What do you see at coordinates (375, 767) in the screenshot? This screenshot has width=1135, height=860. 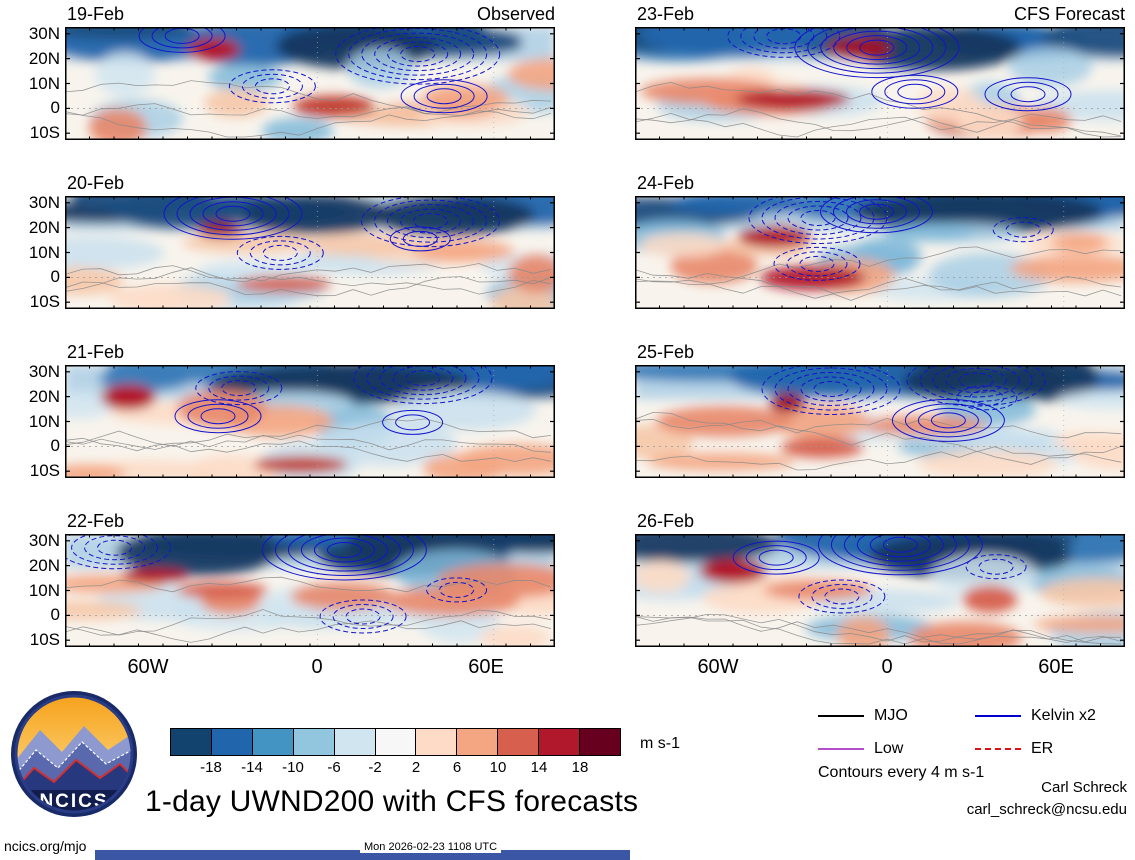 I see `colorbar-tick-label: -2` at bounding box center [375, 767].